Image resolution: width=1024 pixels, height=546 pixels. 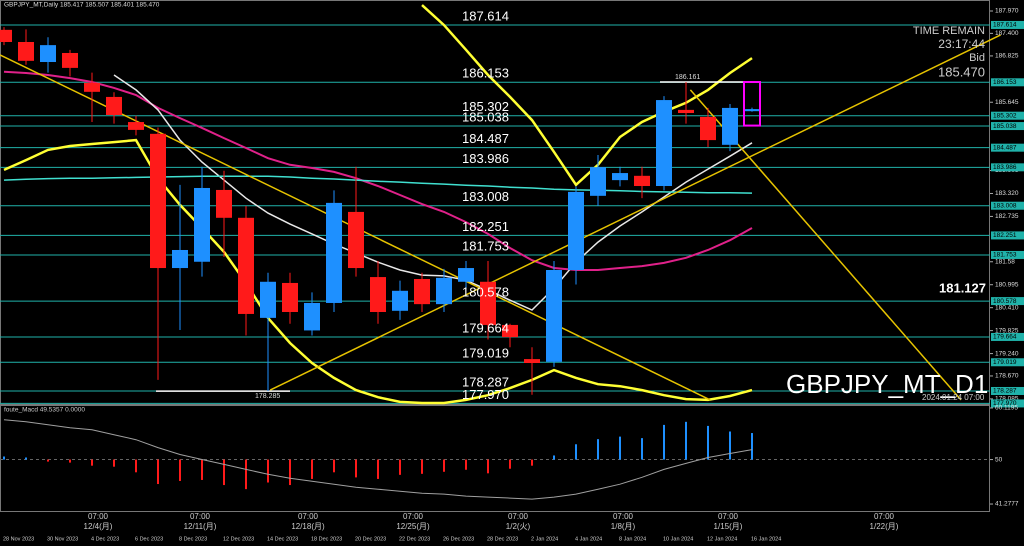 What do you see at coordinates (1005, 362) in the screenshot?
I see `level-axis-label: 179.019` at bounding box center [1005, 362].